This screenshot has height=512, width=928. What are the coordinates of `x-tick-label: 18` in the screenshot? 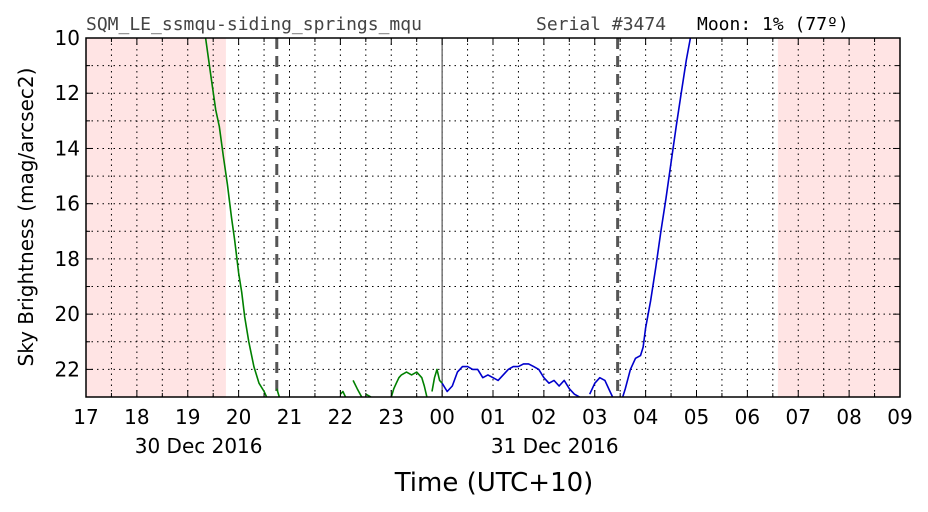 It's located at (136, 417).